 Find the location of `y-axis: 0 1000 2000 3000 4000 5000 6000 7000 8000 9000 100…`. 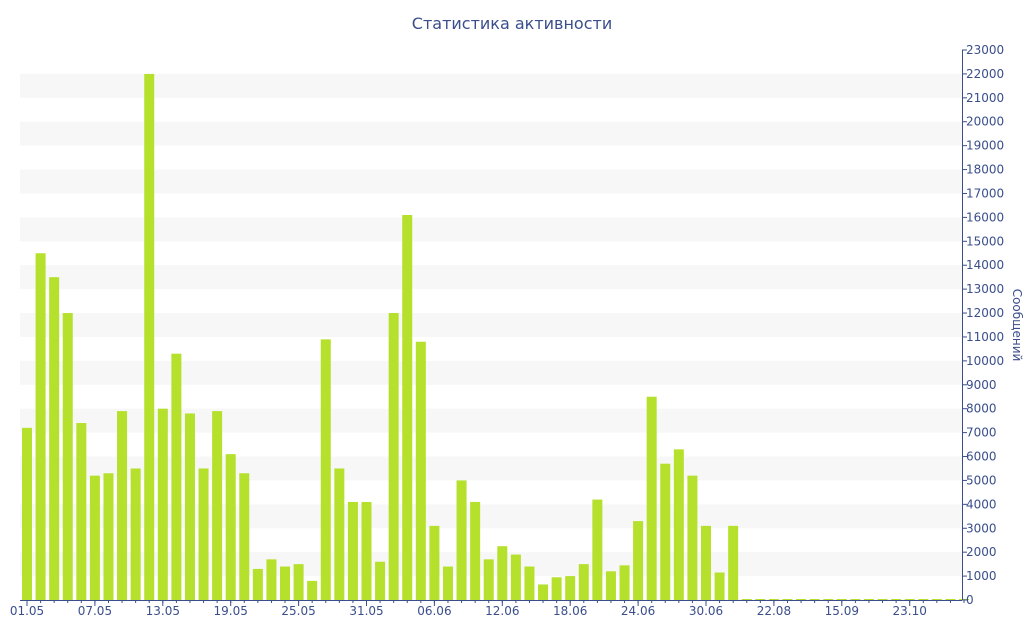

y-axis: 0 1000 2000 3000 4000 5000 6000 7000 8000 9000 100… is located at coordinates (983, 325).